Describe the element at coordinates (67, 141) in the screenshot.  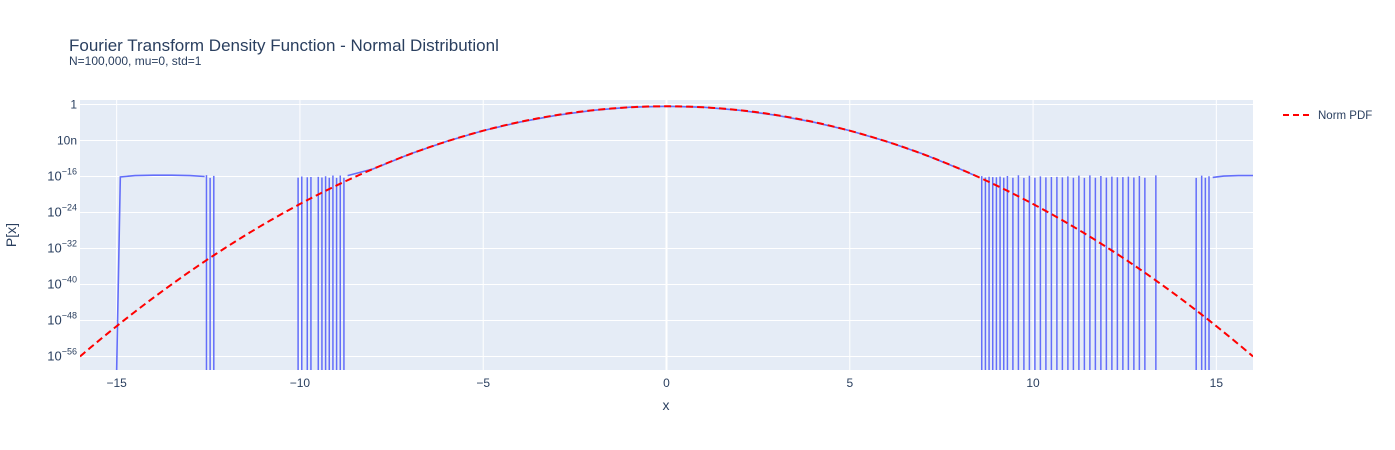
I see `y-tick-label: 10n` at that location.